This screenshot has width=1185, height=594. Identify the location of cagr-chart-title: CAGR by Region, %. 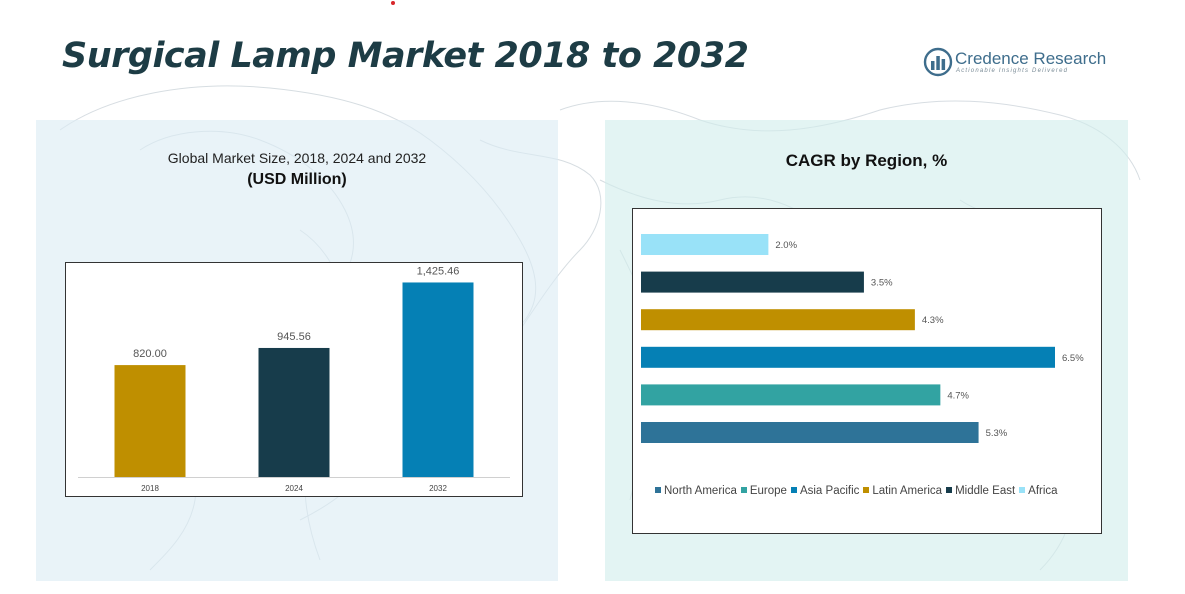
(866, 160).